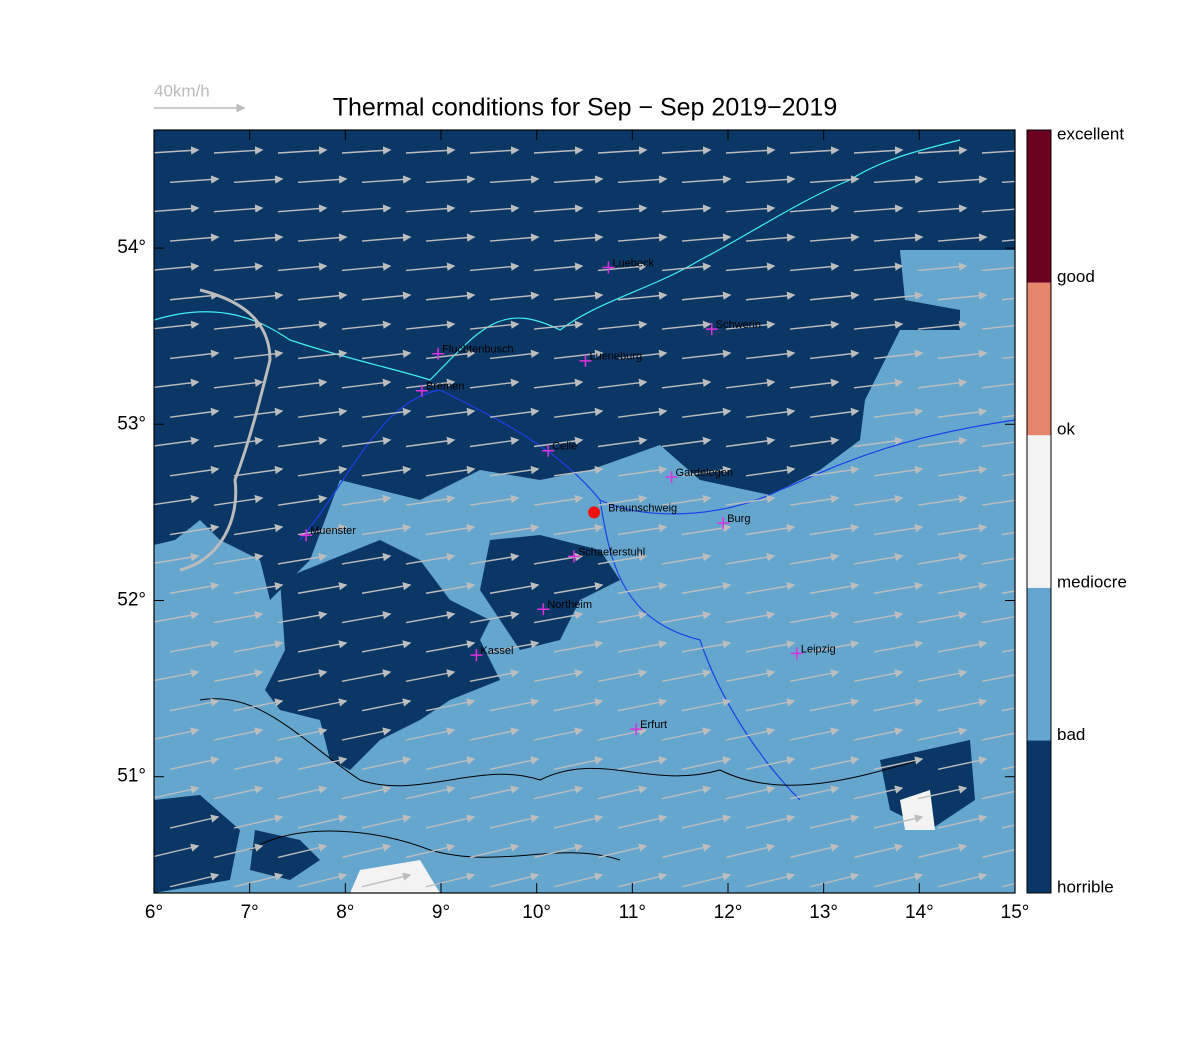 This screenshot has width=1200, height=1050. What do you see at coordinates (441, 912) in the screenshot?
I see `x-tick-label: 9°` at bounding box center [441, 912].